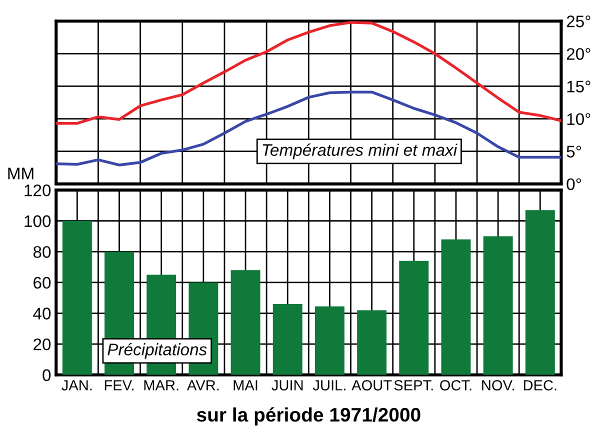  Describe the element at coordinates (37, 190) in the screenshot. I see `y-tick-label: 120` at that location.